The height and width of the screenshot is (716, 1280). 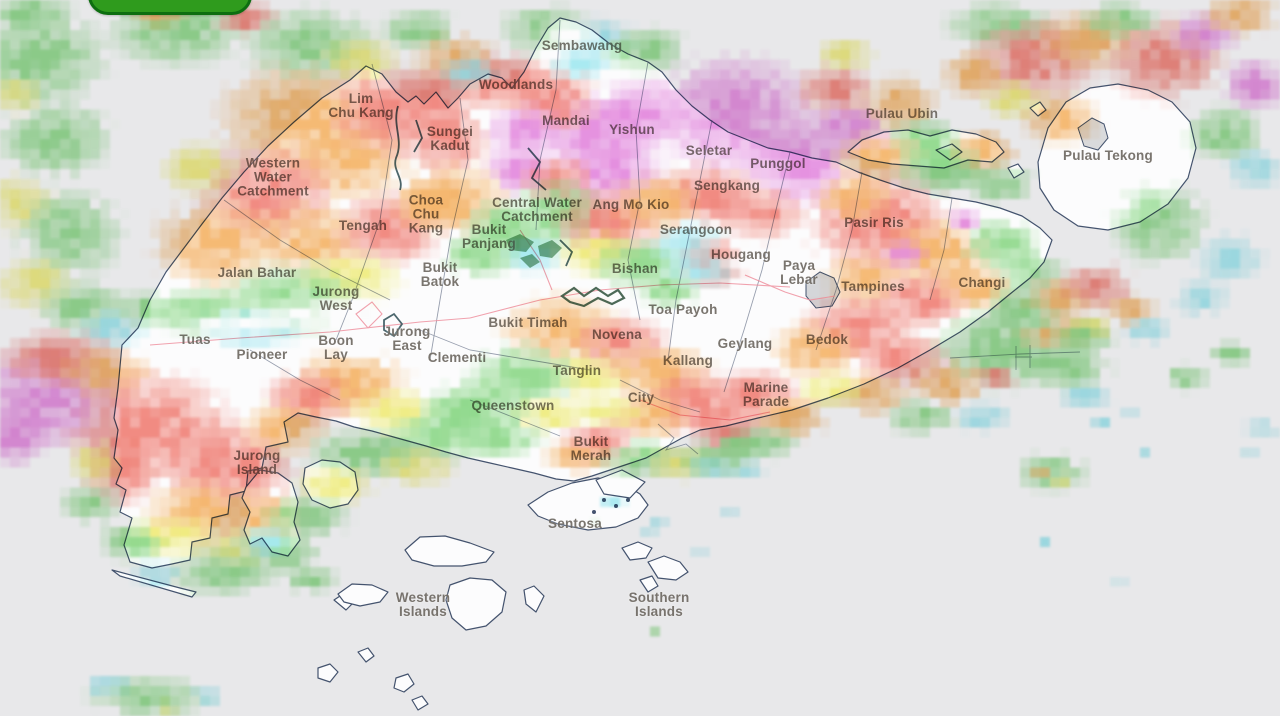 What do you see at coordinates (170, 1) in the screenshot?
I see `timestamp-label: 10.50am 25 Jun` at bounding box center [170, 1].